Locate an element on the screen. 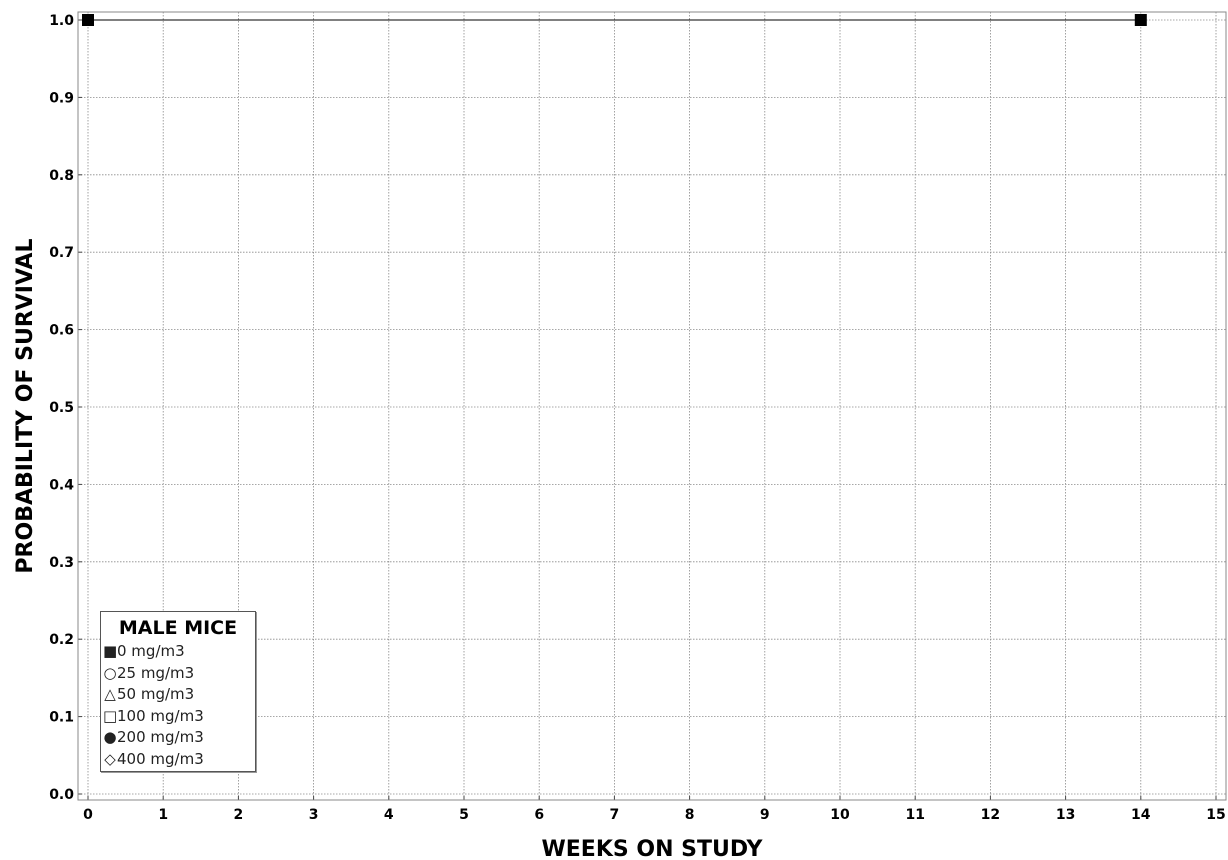 The image size is (1228, 860). legend-marker-icon: ● is located at coordinates (110, 737).